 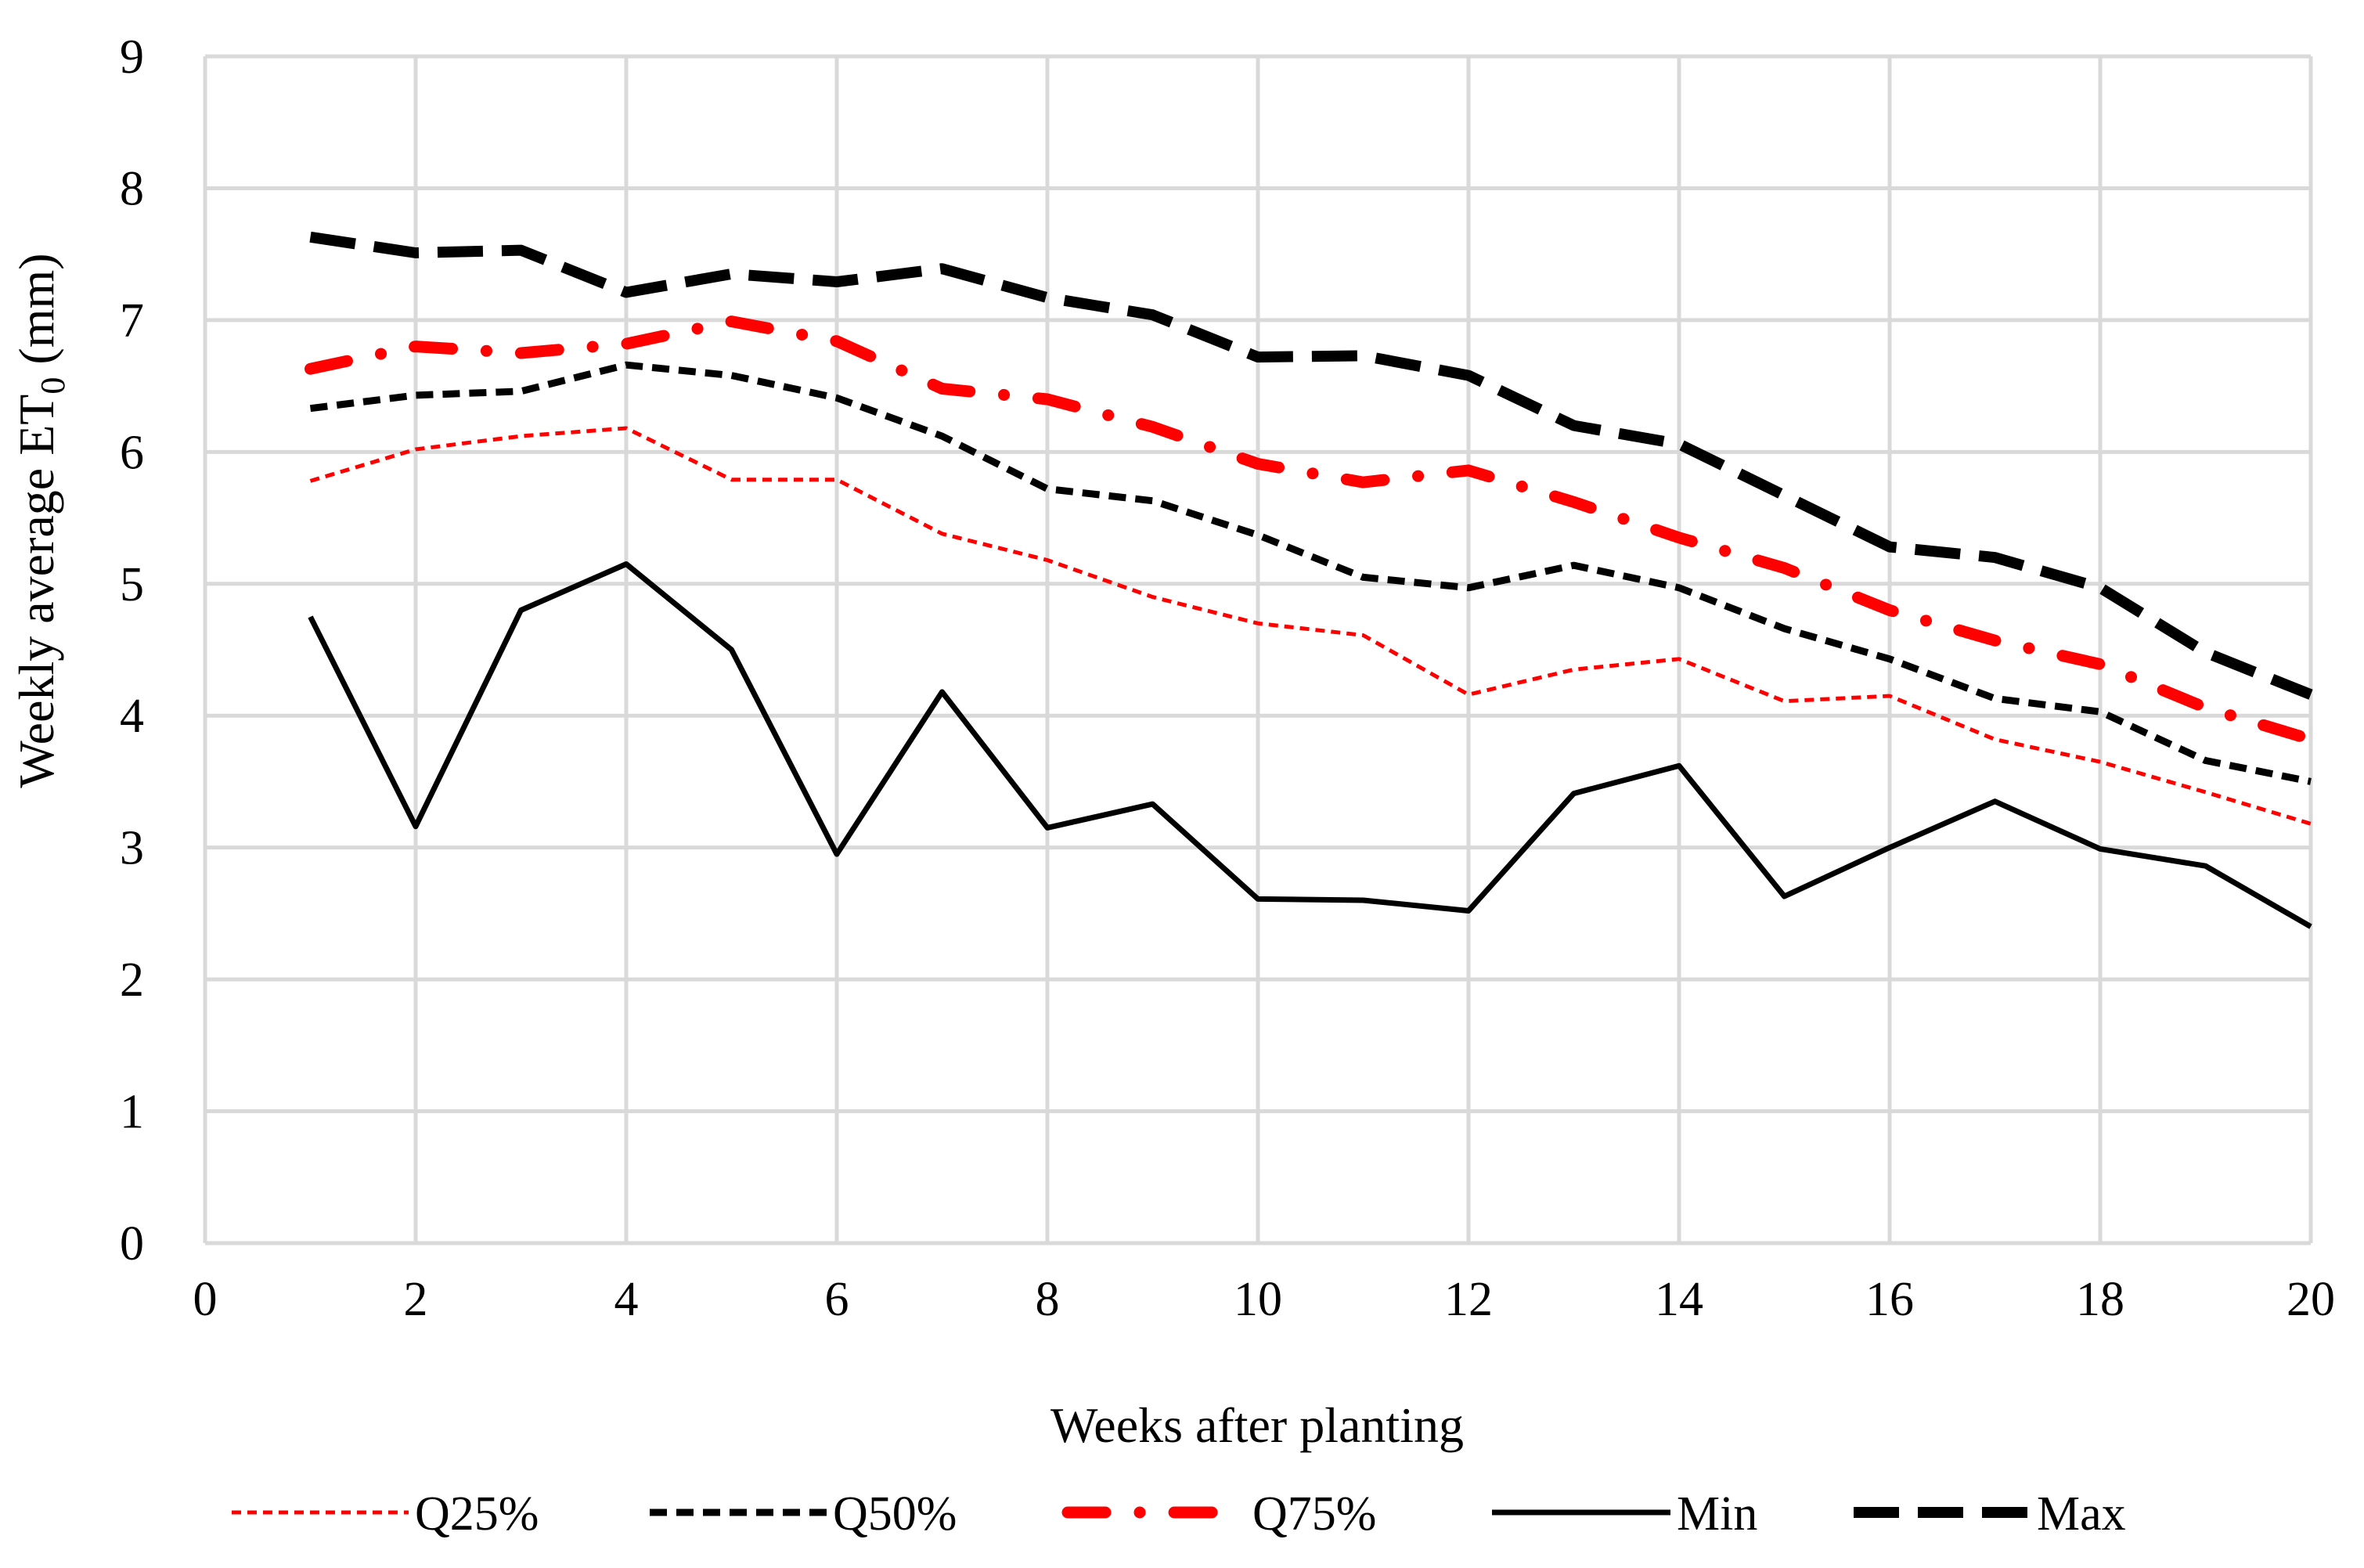 I want to click on legend-item-q50: Q50%, so click(x=803, y=1514).